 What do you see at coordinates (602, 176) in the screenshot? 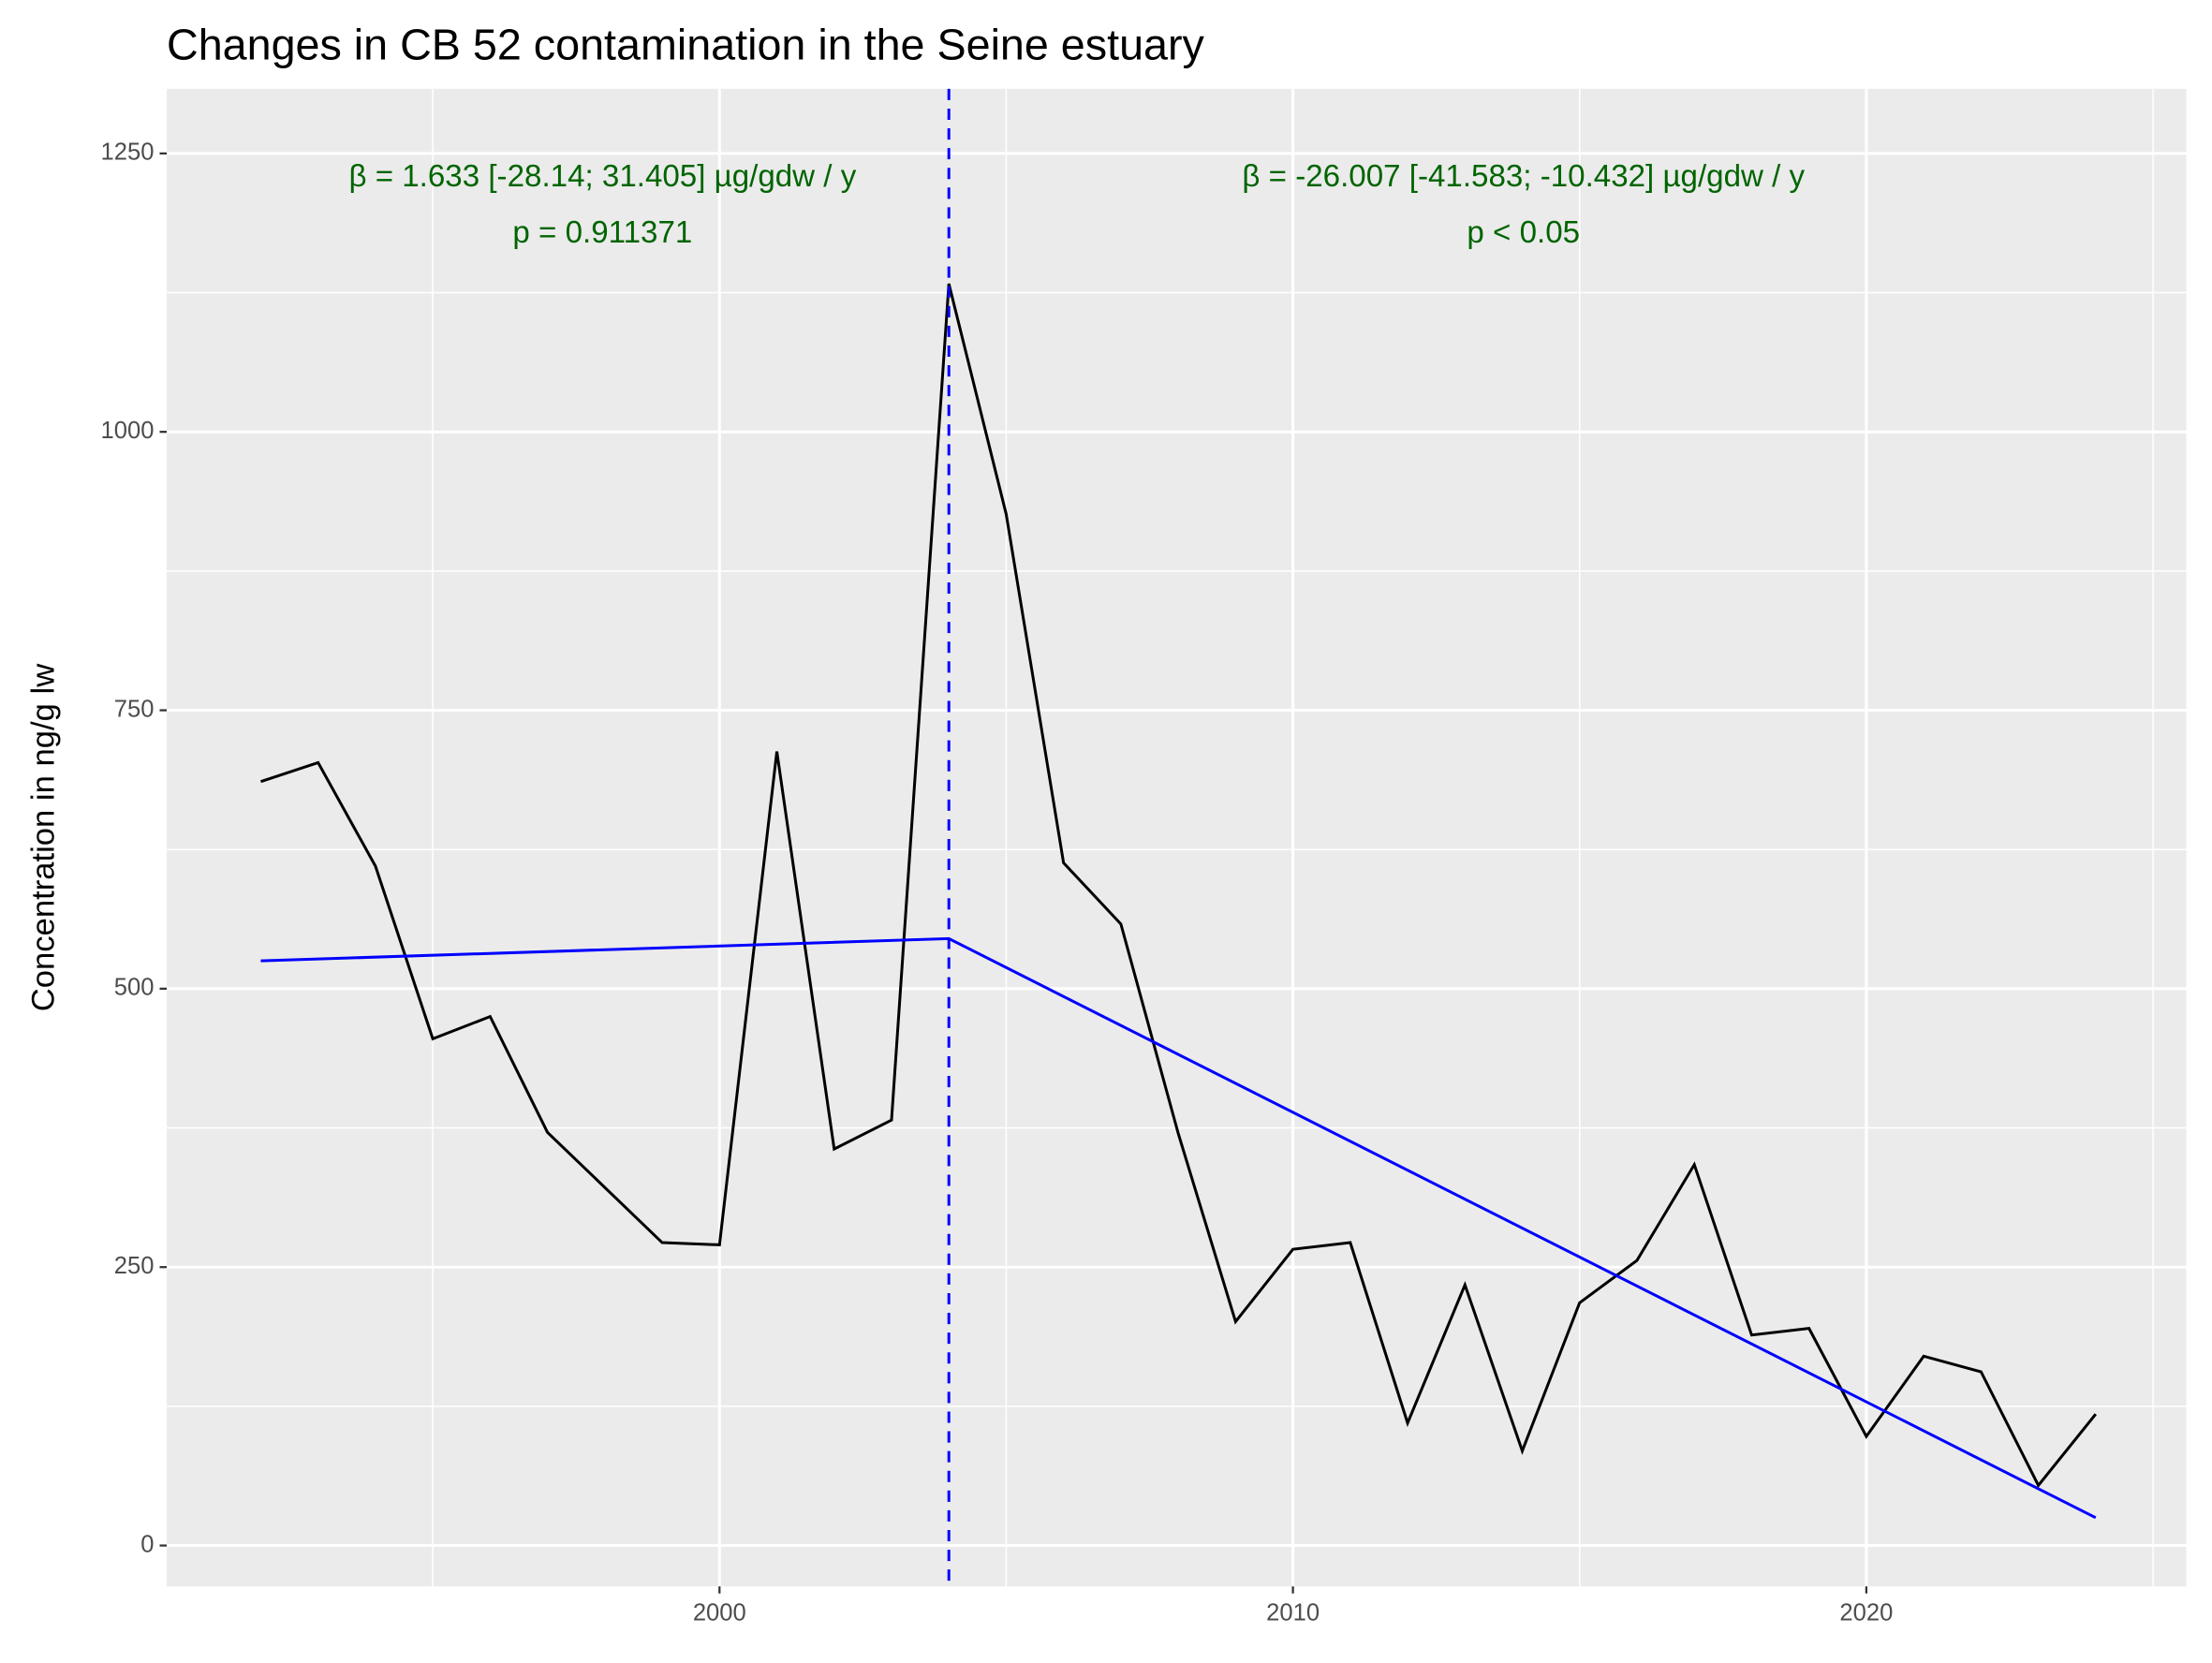
I see `annotation: β = 1.633 [-28.14; 31.405] µg/gdw / y` at bounding box center [602, 176].